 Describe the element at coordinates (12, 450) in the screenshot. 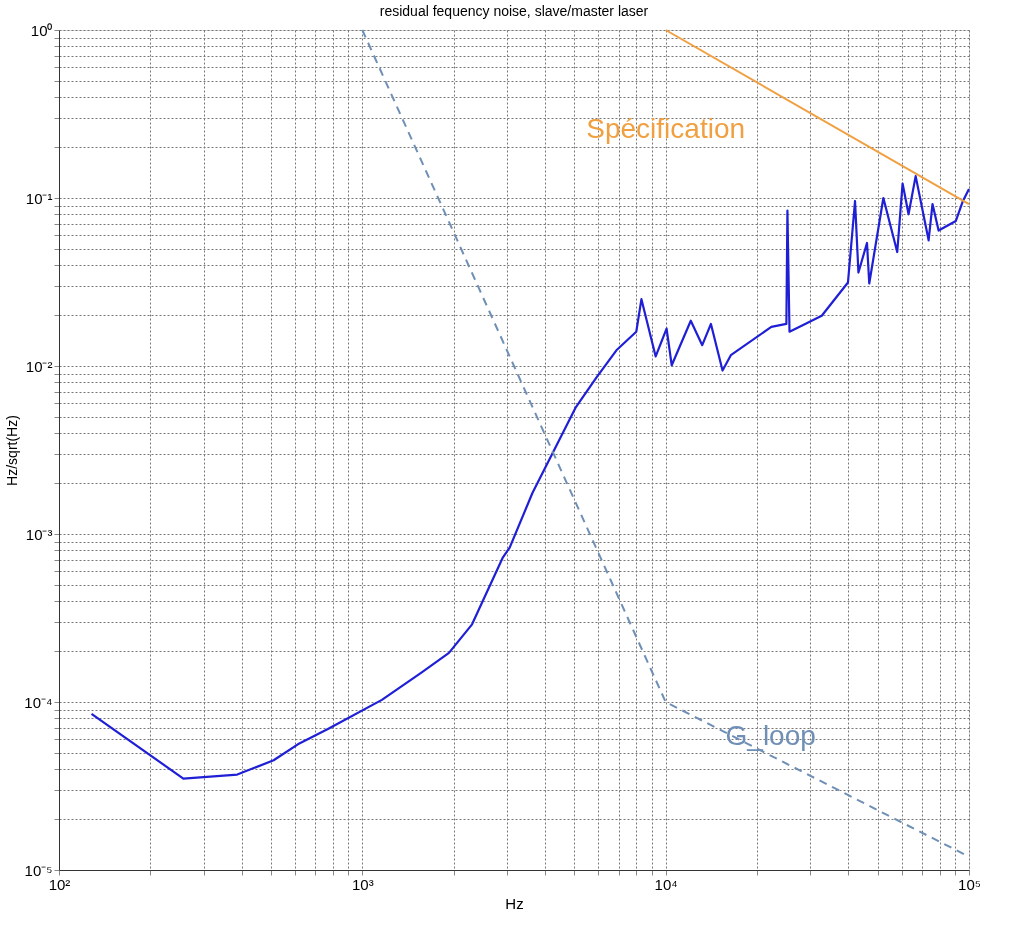

I see `y-axis-title: Hz/sqrt(Hz)` at that location.